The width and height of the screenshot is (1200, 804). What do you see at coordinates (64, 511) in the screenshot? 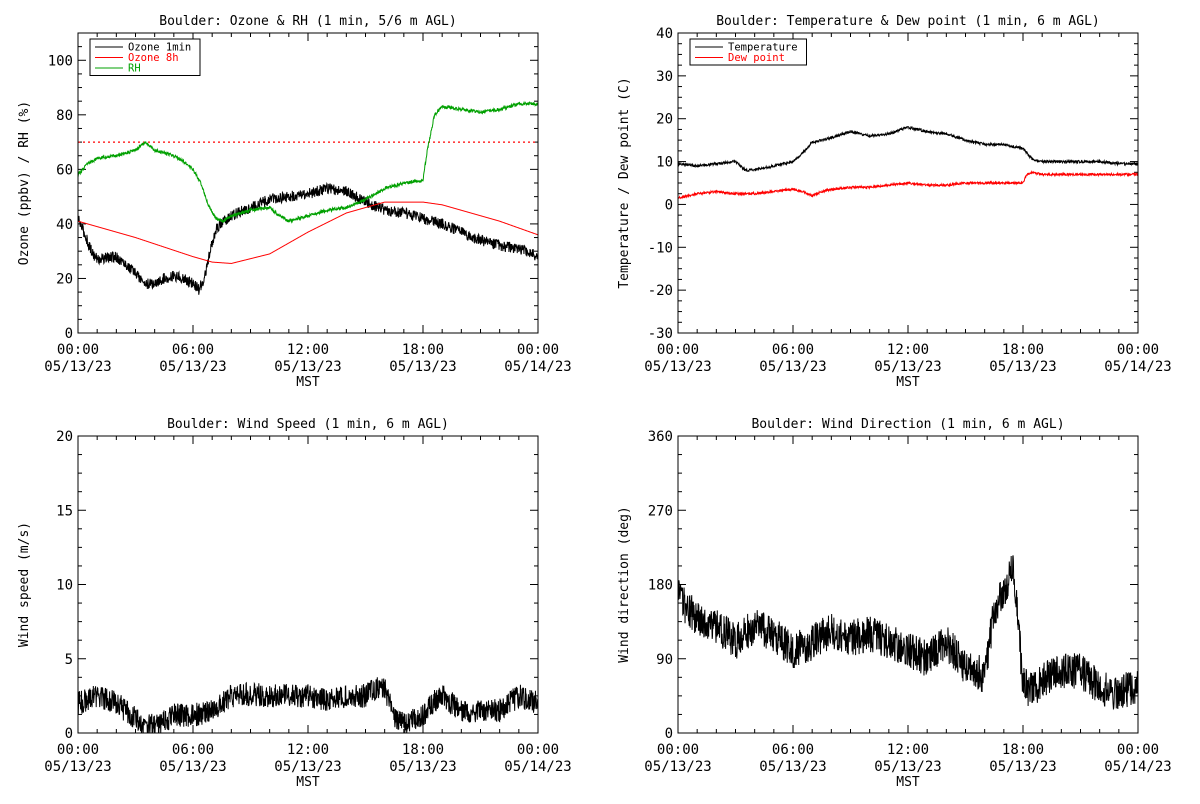
I see `y-tick-label: 15` at bounding box center [64, 511].